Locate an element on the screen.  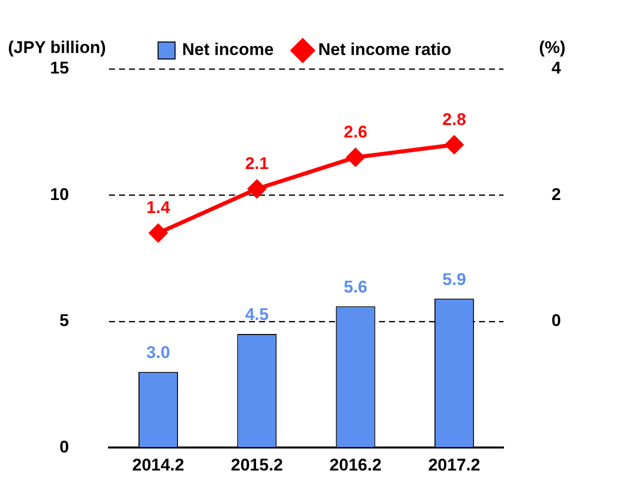
y2-tick-label: 4 is located at coordinates (557, 68).